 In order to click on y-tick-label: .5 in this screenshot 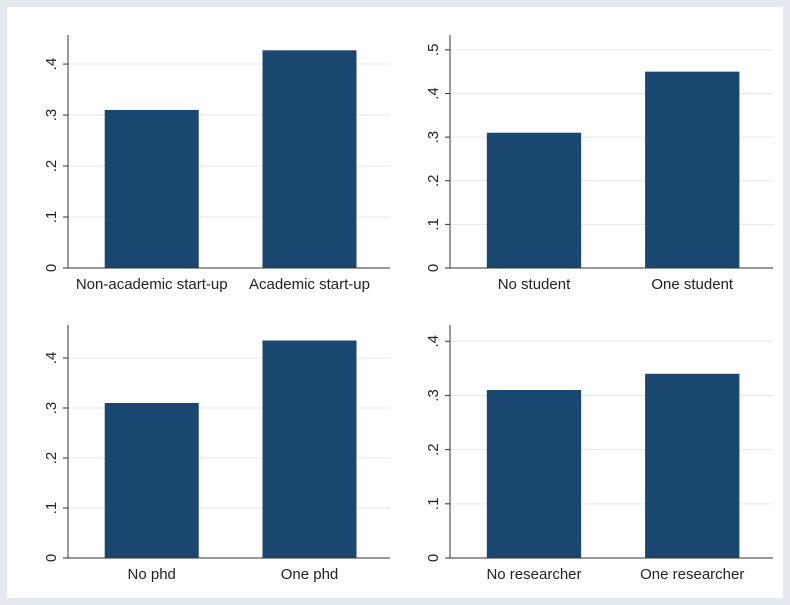, I will do `click(433, 50)`.